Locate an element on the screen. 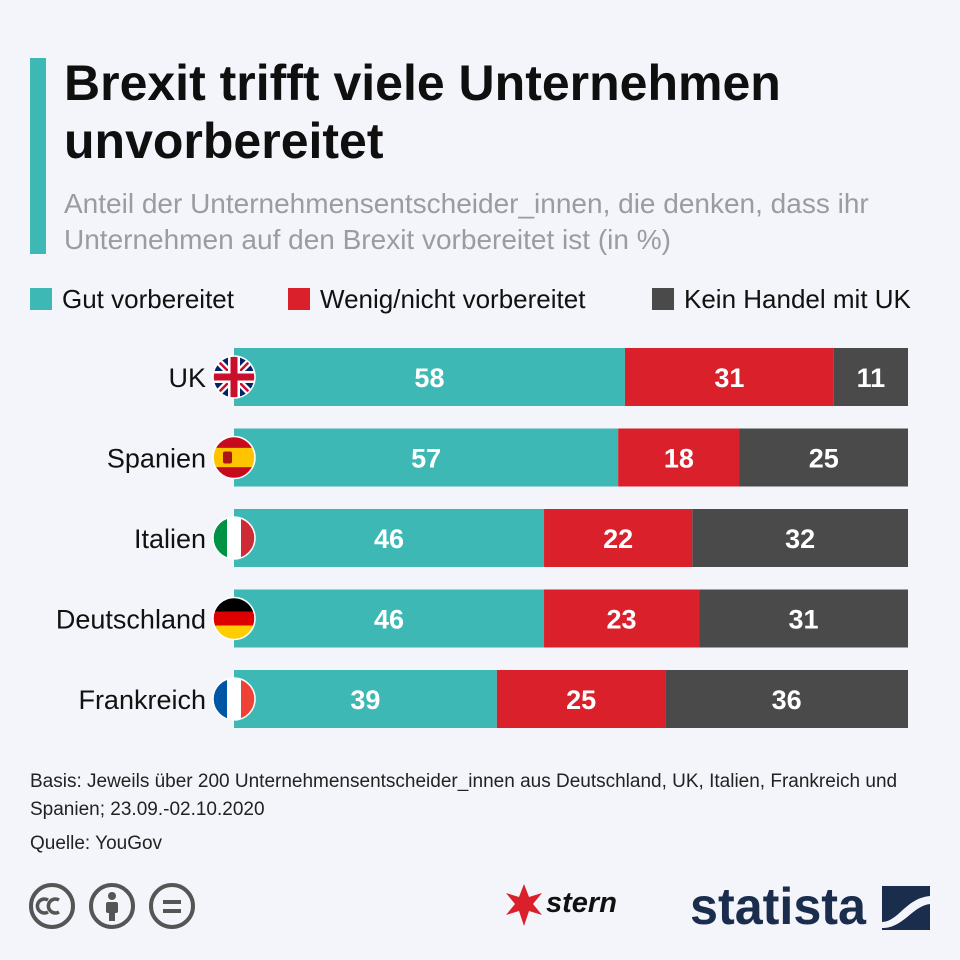 The width and height of the screenshot is (960, 960). legend-swatch-poor is located at coordinates (299, 299).